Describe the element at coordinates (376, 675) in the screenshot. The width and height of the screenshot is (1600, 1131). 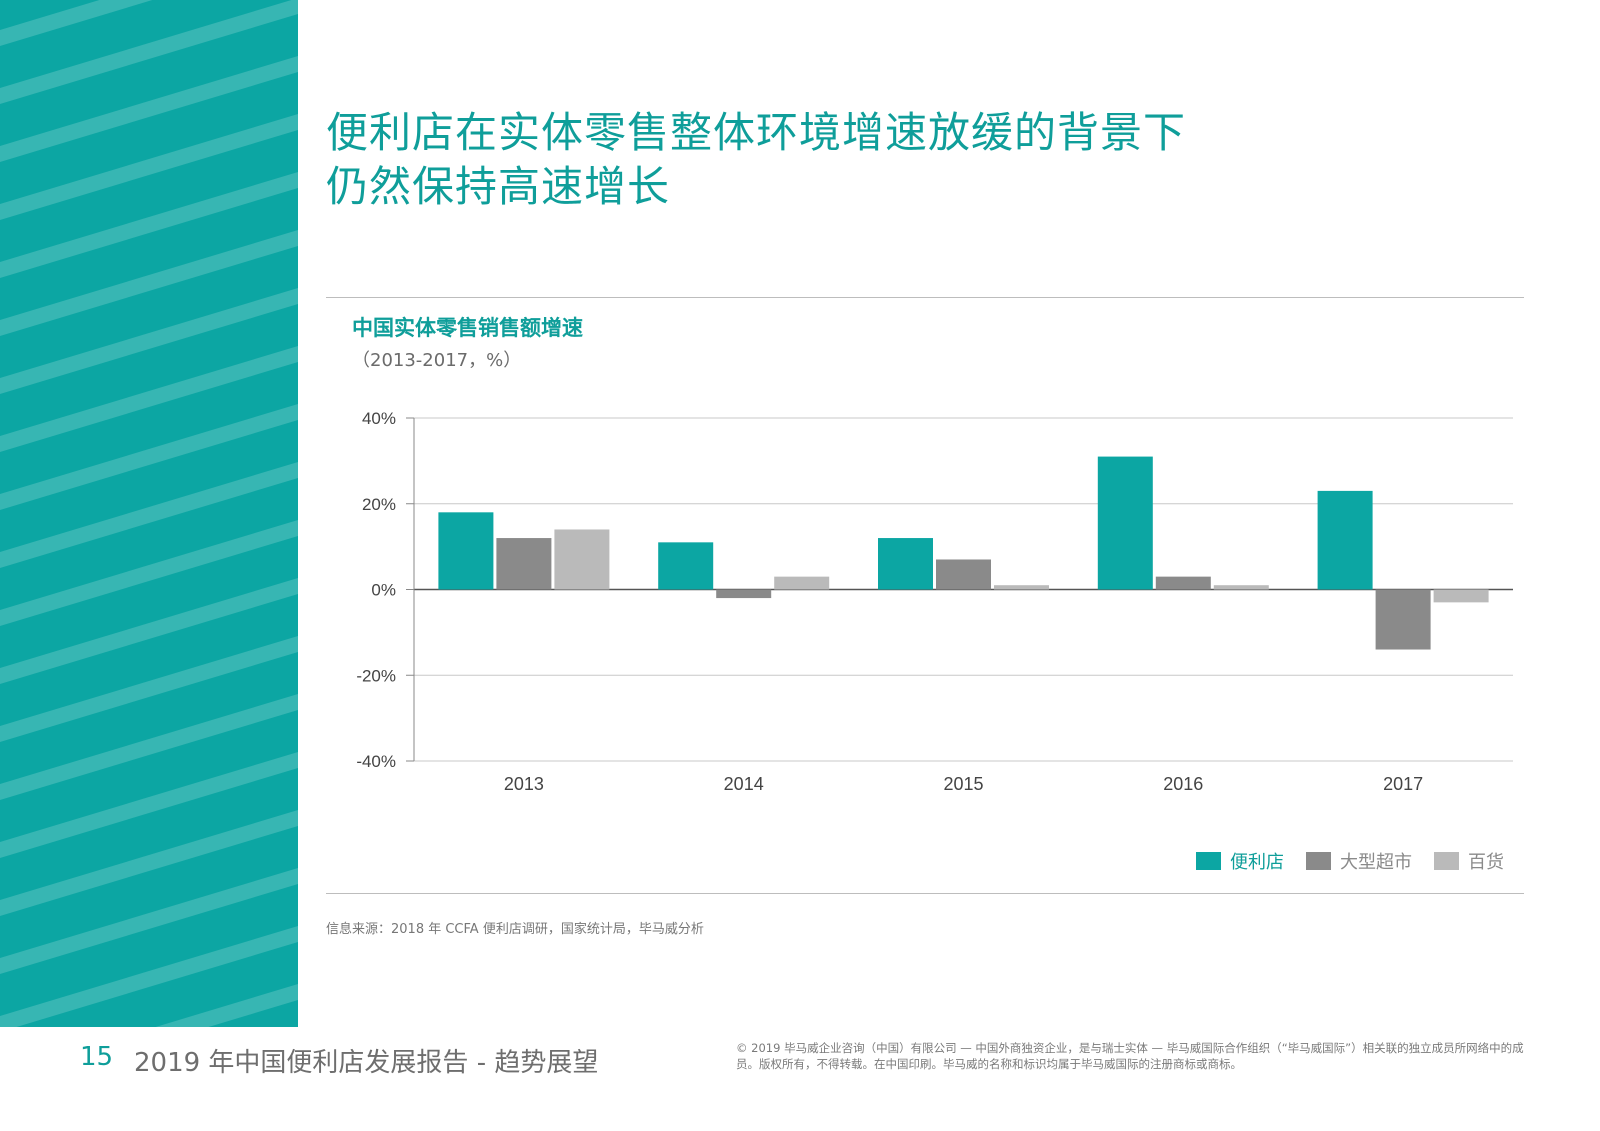
I see `y-tick-label: -20%` at that location.